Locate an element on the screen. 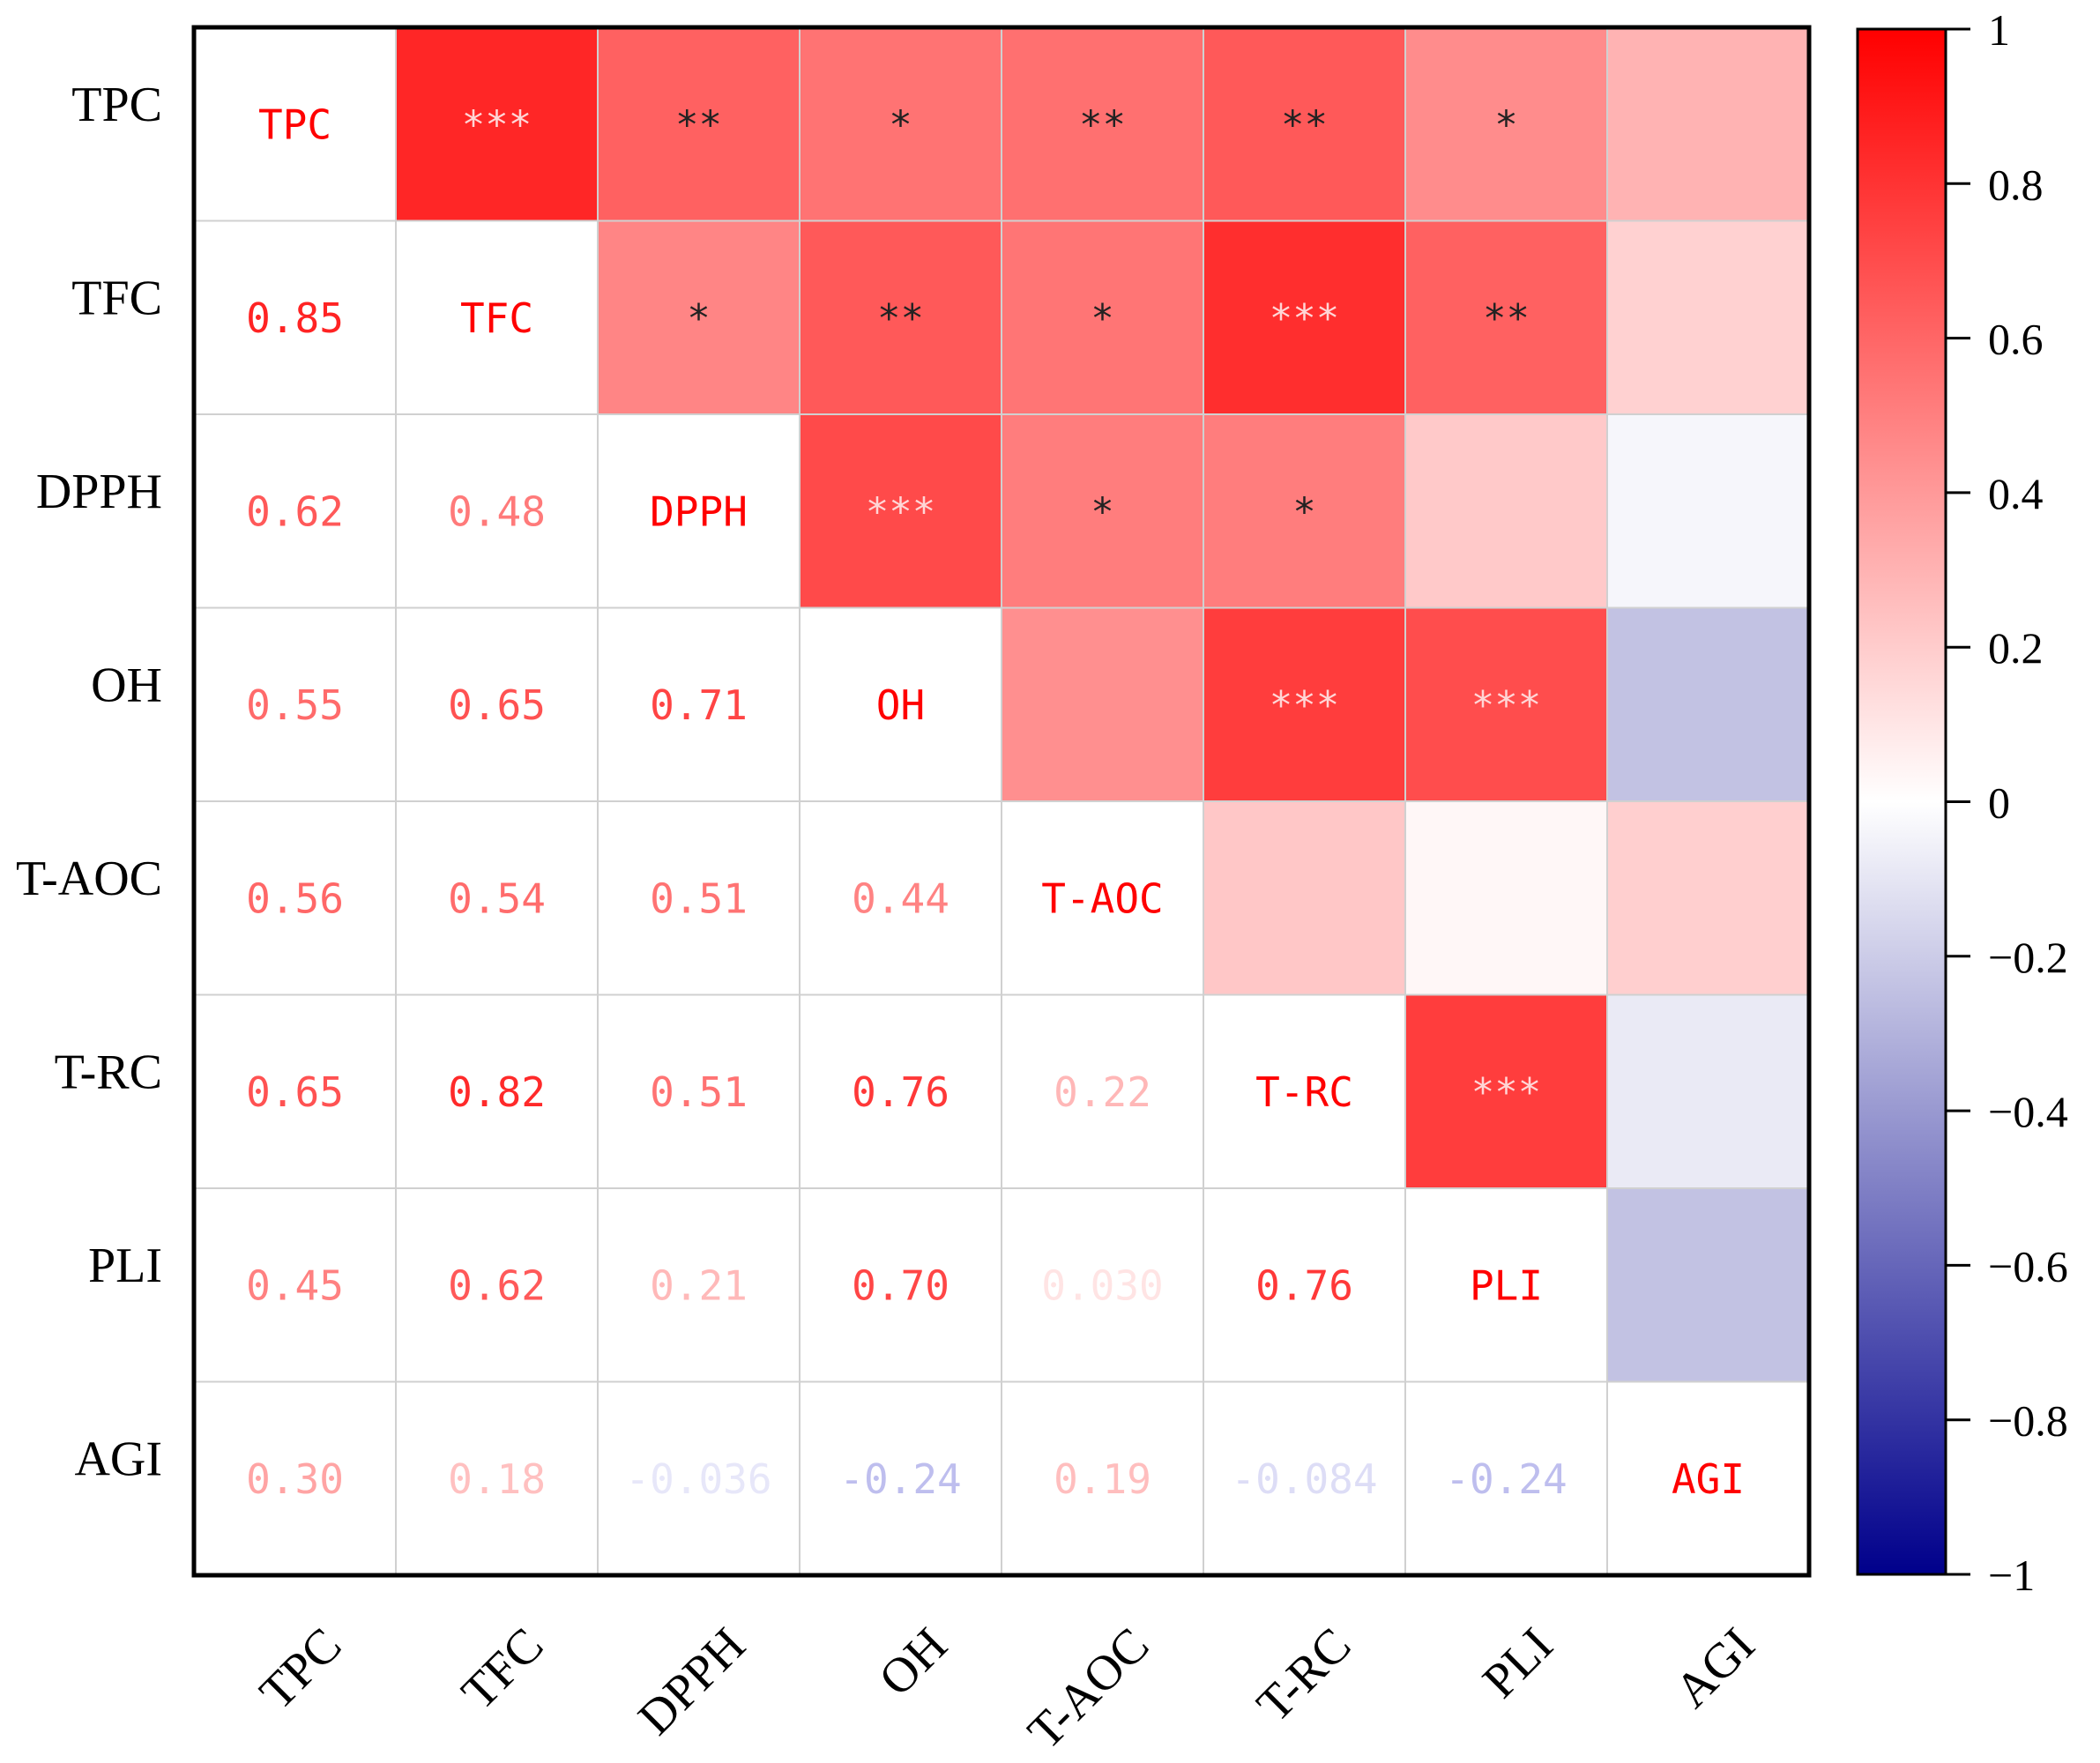 The image size is (2100, 1763). column-label: TFC is located at coordinates (503, 1669).